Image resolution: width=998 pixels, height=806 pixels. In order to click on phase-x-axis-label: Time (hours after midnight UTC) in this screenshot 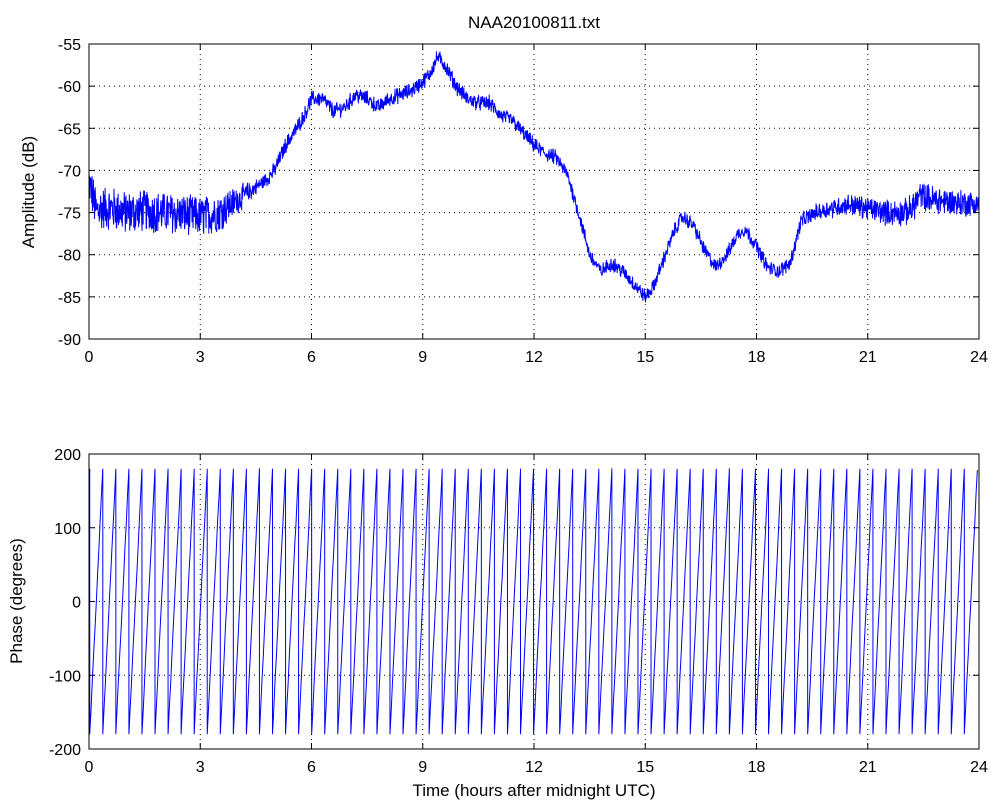, I will do `click(533, 790)`.